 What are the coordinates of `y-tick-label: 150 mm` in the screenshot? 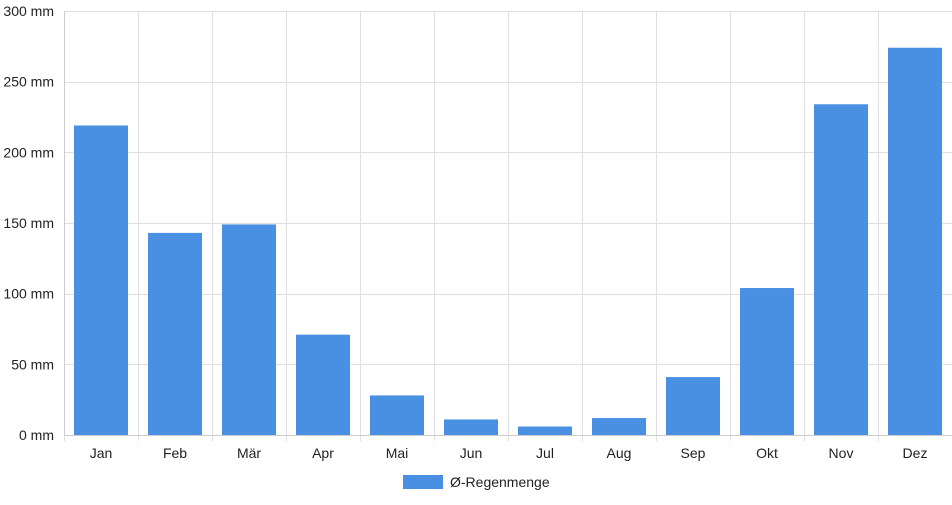 It's located at (28, 223).